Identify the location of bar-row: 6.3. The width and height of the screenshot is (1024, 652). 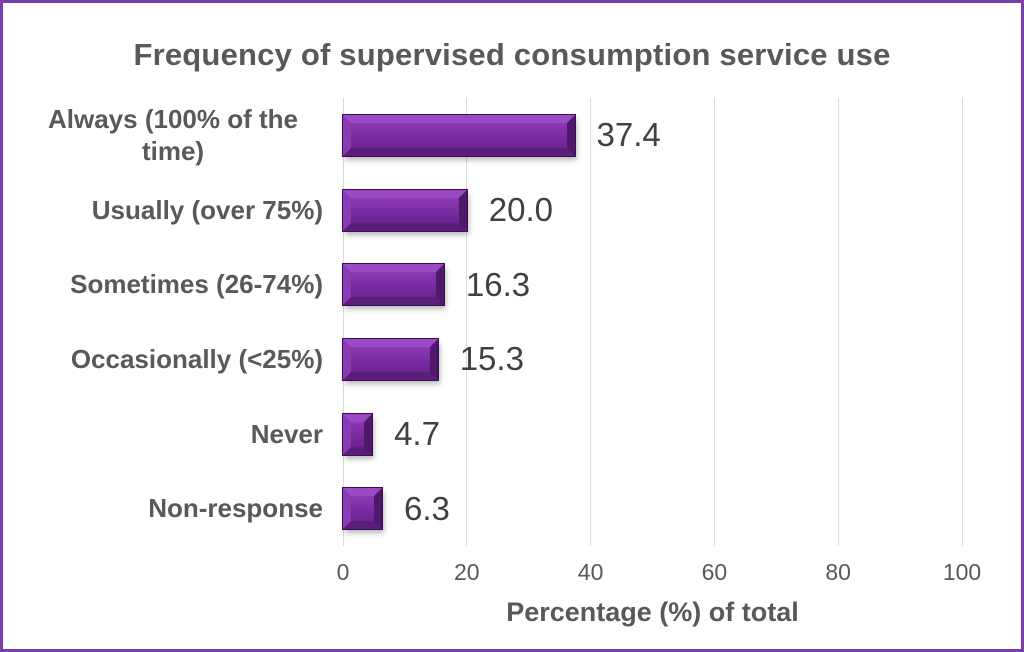
(652, 508).